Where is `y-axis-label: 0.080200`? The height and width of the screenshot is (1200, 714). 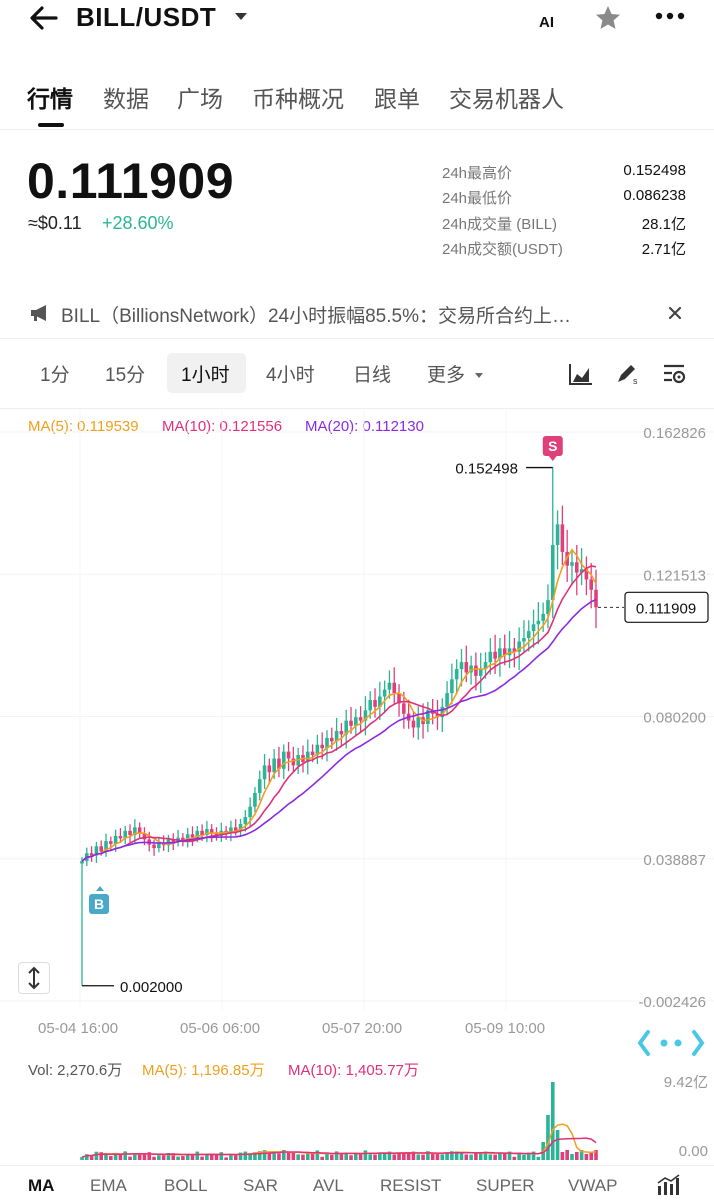 y-axis-label: 0.080200 is located at coordinates (674, 718).